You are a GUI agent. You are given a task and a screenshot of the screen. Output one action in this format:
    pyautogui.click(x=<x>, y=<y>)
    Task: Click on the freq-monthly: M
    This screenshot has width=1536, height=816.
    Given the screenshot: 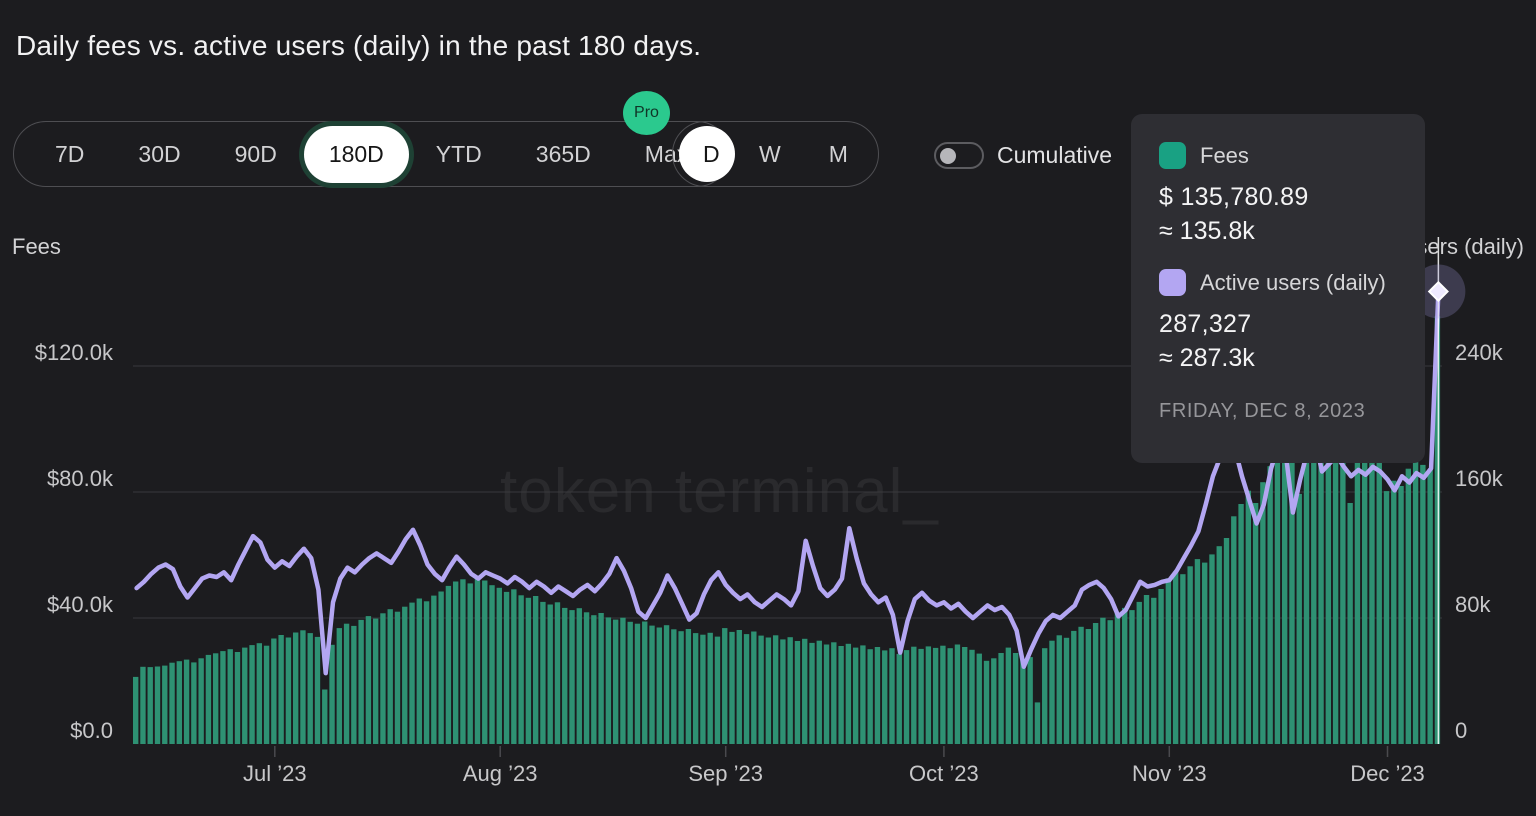 What is the action you would take?
    pyautogui.click(x=838, y=154)
    